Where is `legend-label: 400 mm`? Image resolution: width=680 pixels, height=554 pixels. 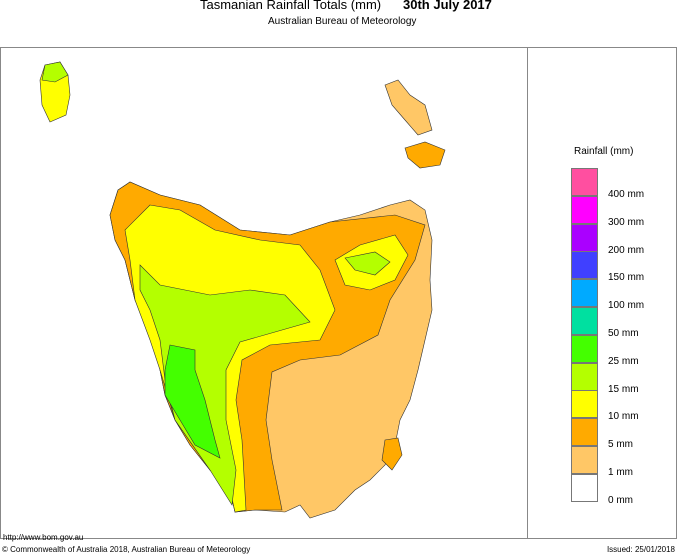
legend-label: 400 mm is located at coordinates (626, 194).